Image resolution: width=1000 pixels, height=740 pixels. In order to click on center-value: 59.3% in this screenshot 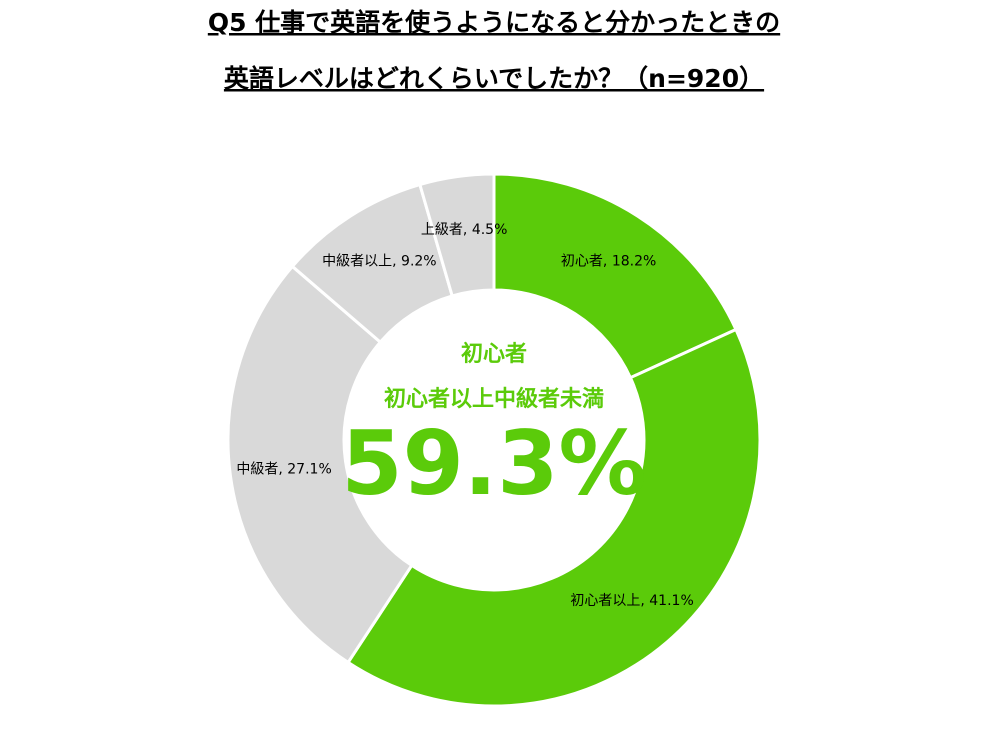, I will do `click(493, 463)`.